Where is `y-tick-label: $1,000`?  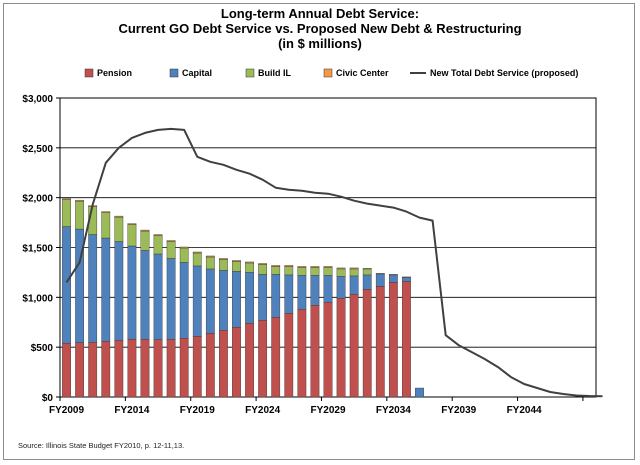 y-tick-label: $1,000 is located at coordinates (37, 298).